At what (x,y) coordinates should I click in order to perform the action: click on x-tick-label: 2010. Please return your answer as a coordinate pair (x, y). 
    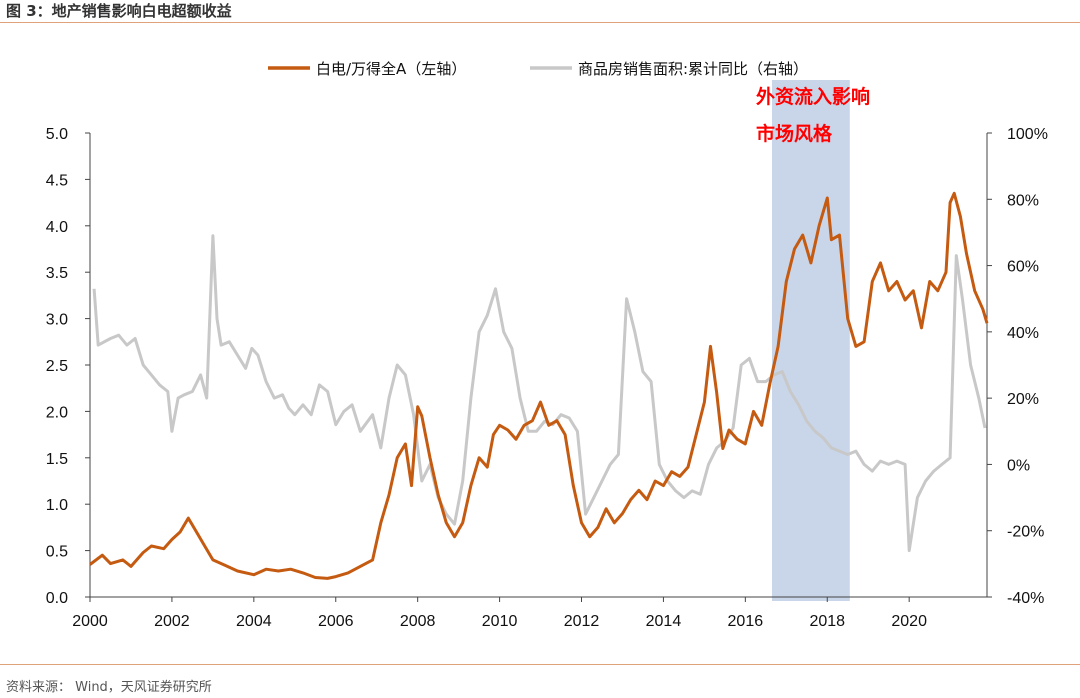
    Looking at the image, I should click on (500, 621).